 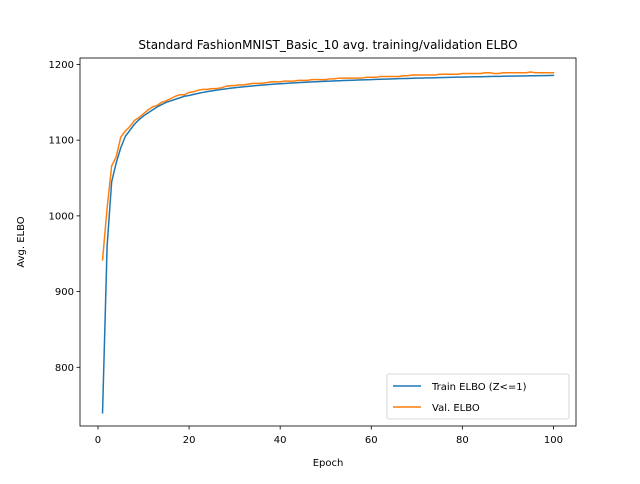 I want to click on y-tick-label: 1000, so click(x=61, y=216).